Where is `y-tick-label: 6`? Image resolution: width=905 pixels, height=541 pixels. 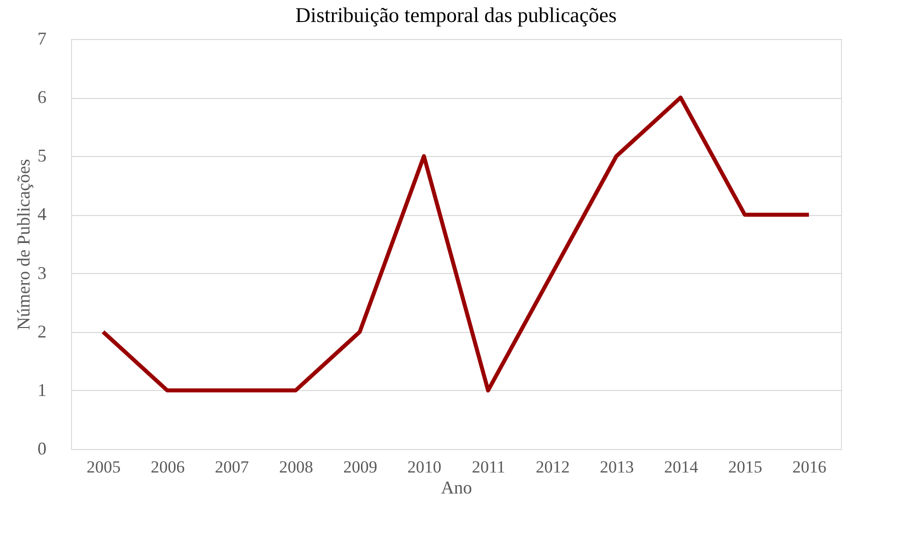
y-tick-label: 6 is located at coordinates (42, 97).